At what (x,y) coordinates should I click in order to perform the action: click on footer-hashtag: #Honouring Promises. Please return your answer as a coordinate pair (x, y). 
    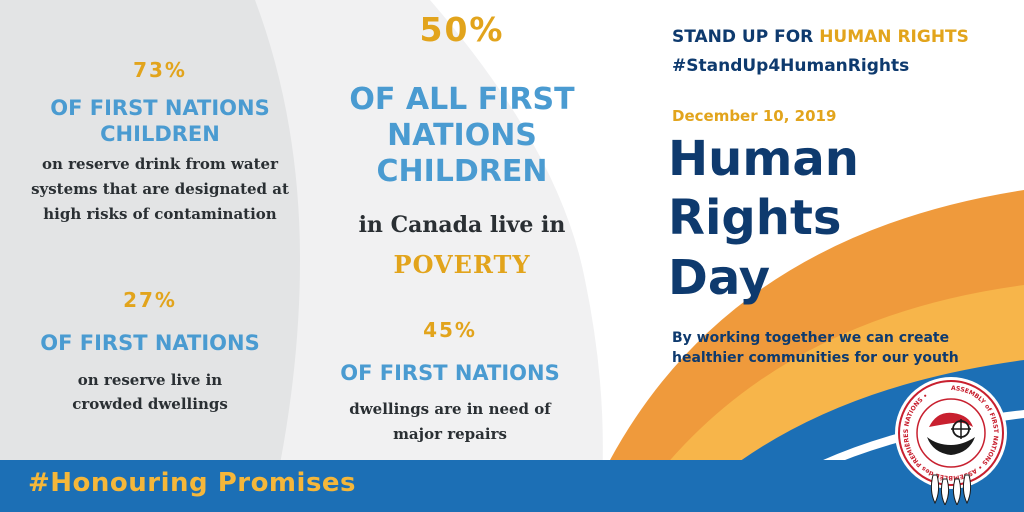
    Looking at the image, I should click on (192, 483).